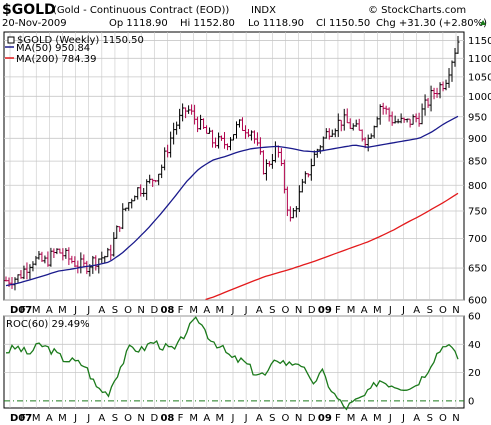  Describe the element at coordinates (207, 23) in the screenshot. I see `quote-high: Hi 1152.80` at that location.